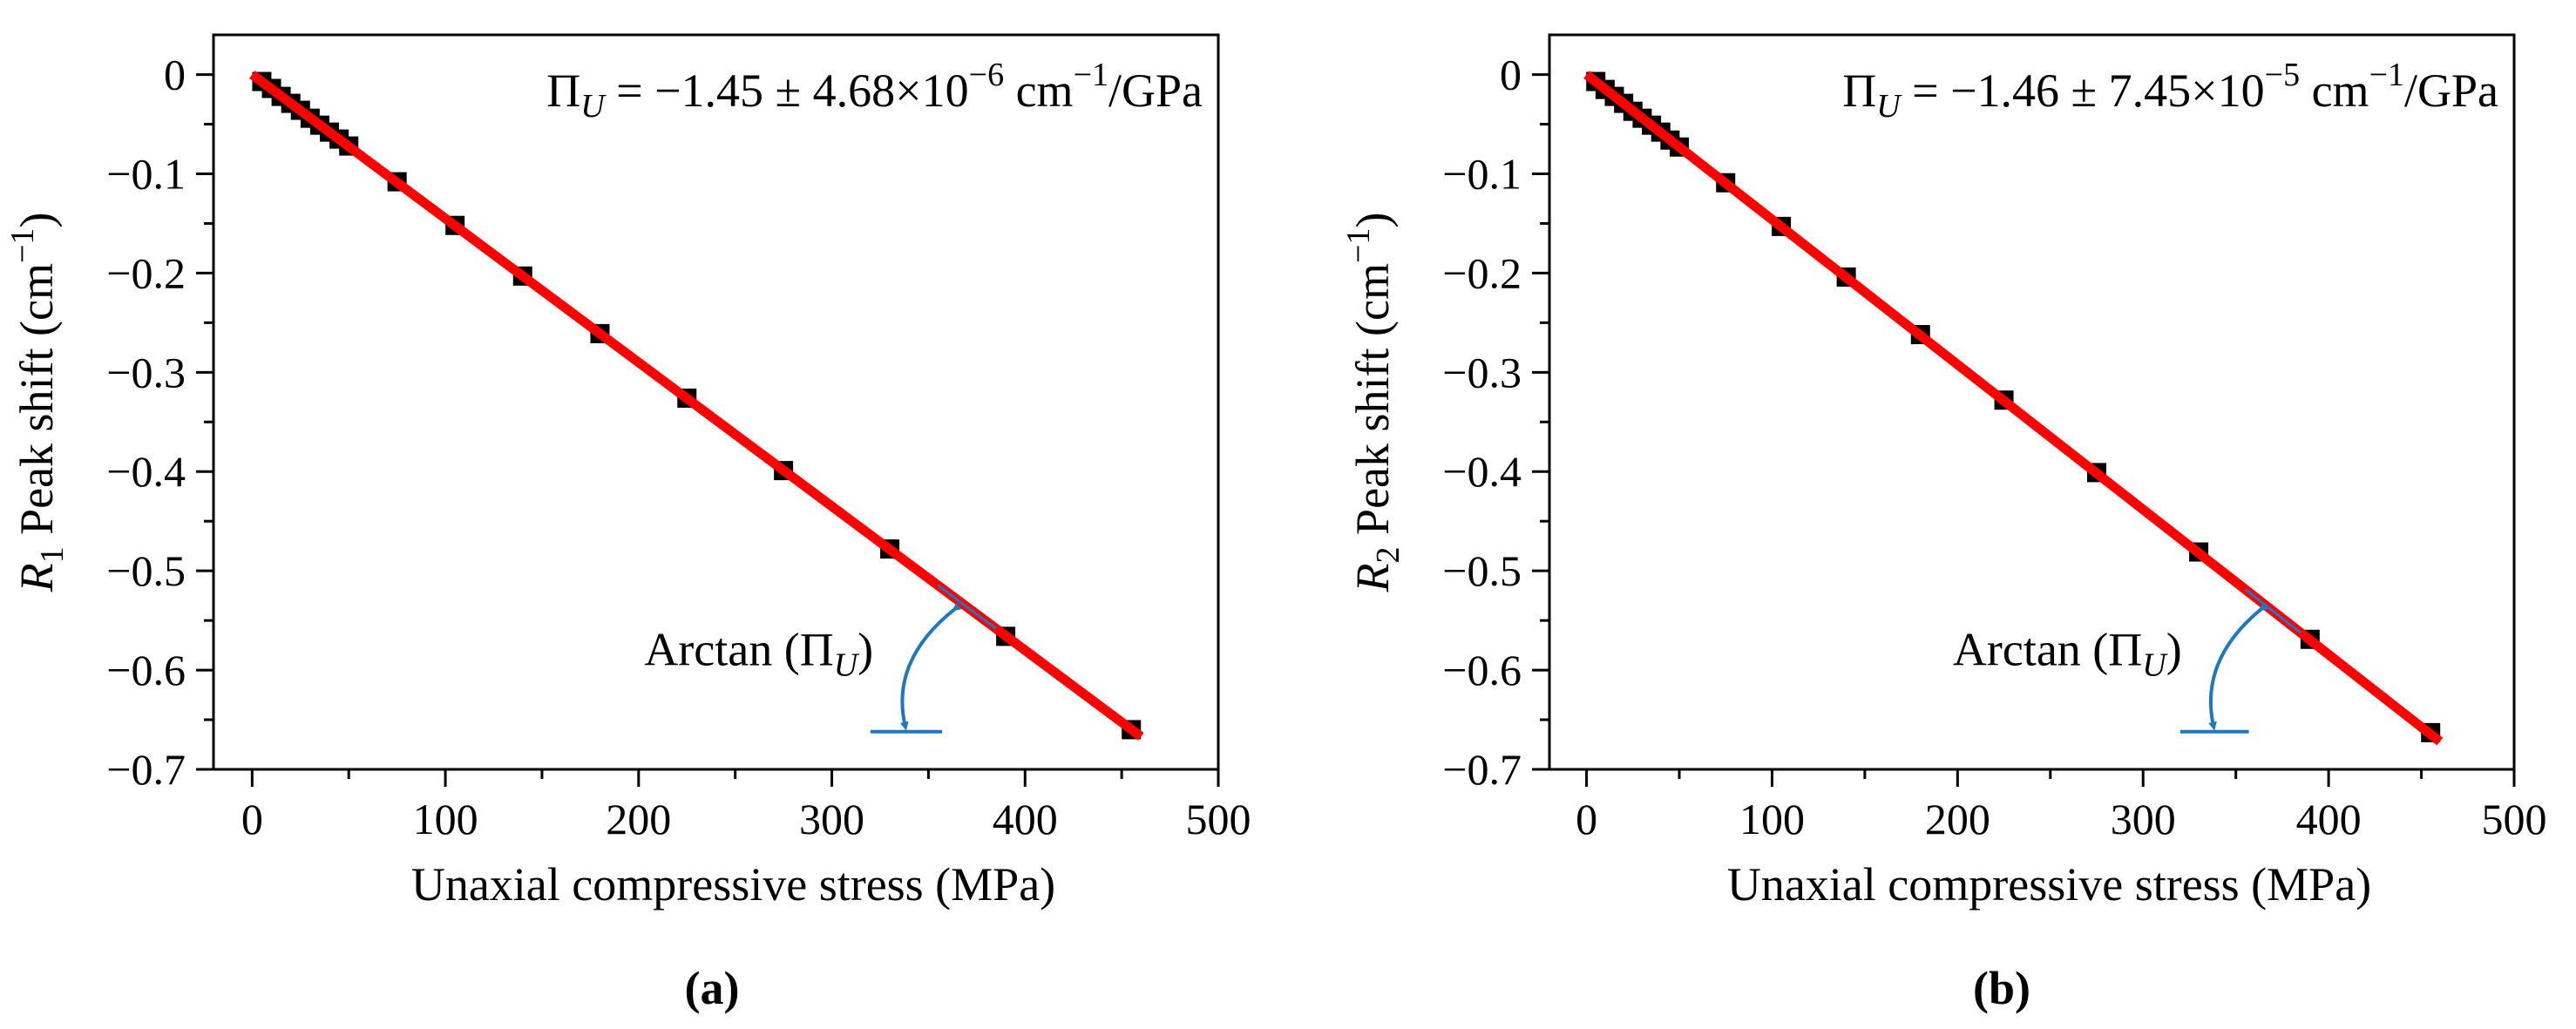  Describe the element at coordinates (2170, 91) in the screenshot. I see `fit-equation: ΠU = −1.46 ± 7.45×10−5 cm−1/GPa` at that location.